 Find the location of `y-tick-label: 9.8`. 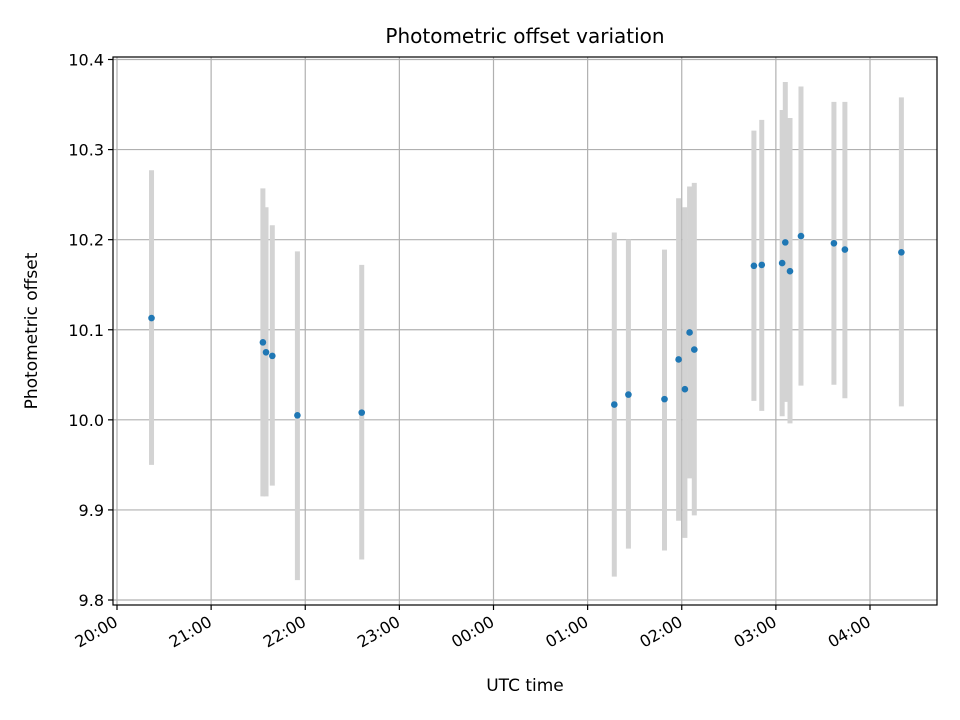

y-tick-label: 9.8 is located at coordinates (91, 600).